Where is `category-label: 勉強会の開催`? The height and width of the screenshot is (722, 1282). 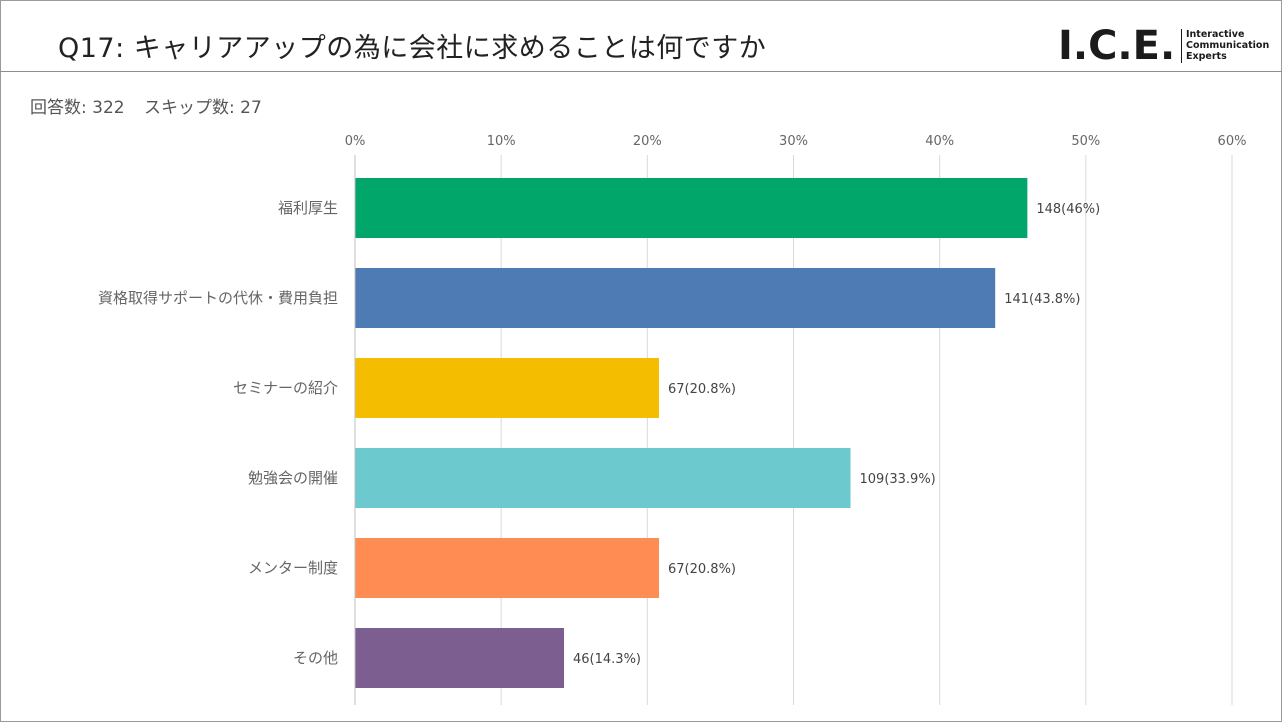
category-label: 勉強会の開催 is located at coordinates (293, 478).